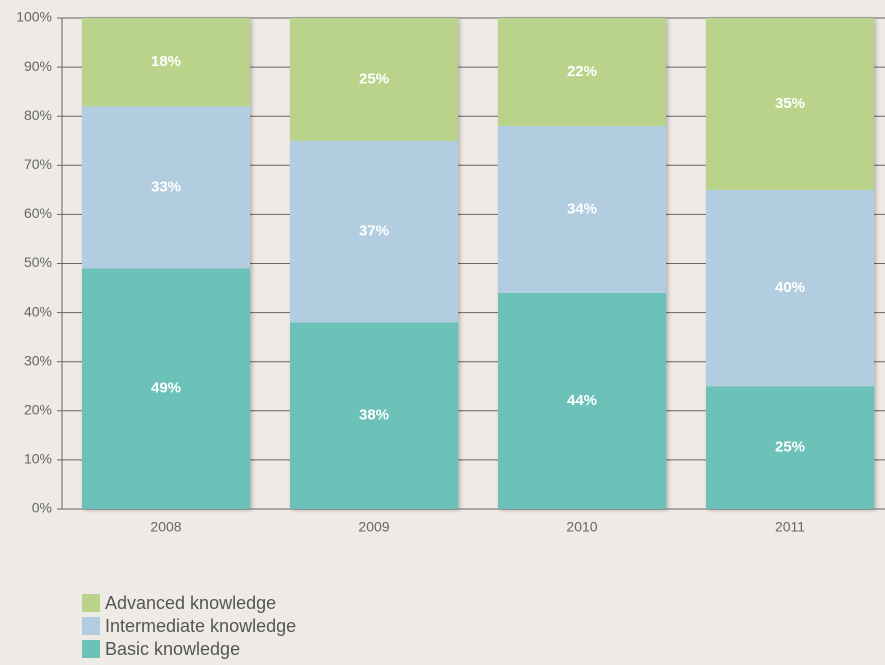  What do you see at coordinates (581, 527) in the screenshot?
I see `x-tick-label: 2010` at bounding box center [581, 527].